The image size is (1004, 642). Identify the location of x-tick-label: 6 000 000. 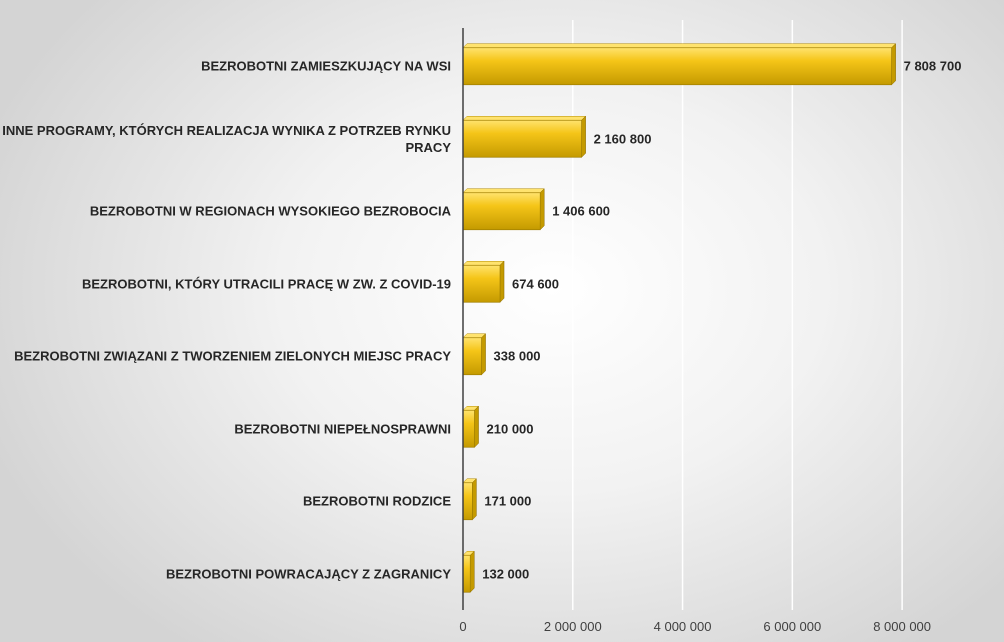
(792, 626).